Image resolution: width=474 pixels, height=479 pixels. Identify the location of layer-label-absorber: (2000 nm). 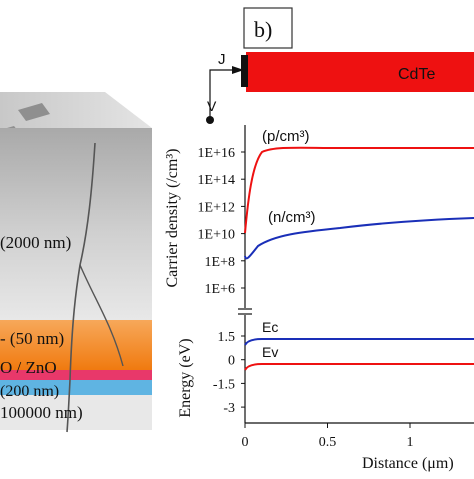
(35, 242).